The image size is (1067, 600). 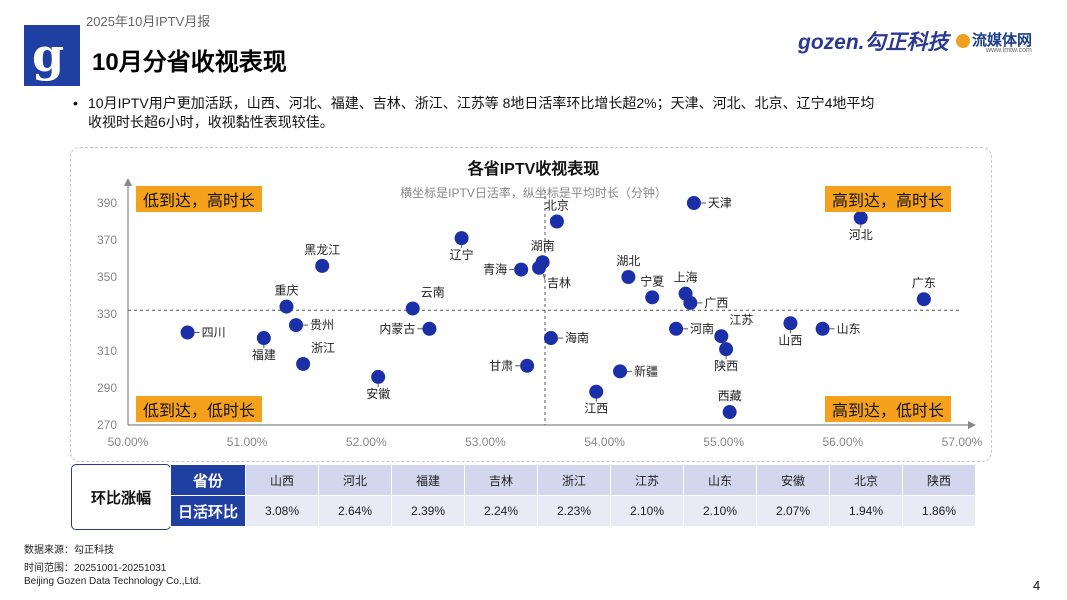 I want to click on province-cell: 山东, so click(x=720, y=480).